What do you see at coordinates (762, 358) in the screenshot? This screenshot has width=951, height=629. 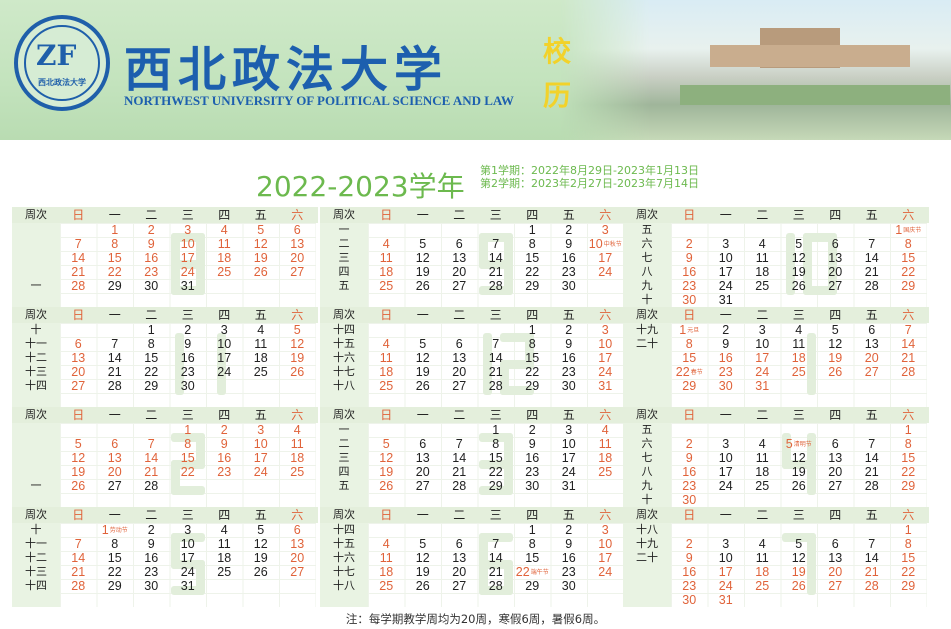 I see `day-number: 17` at bounding box center [762, 358].